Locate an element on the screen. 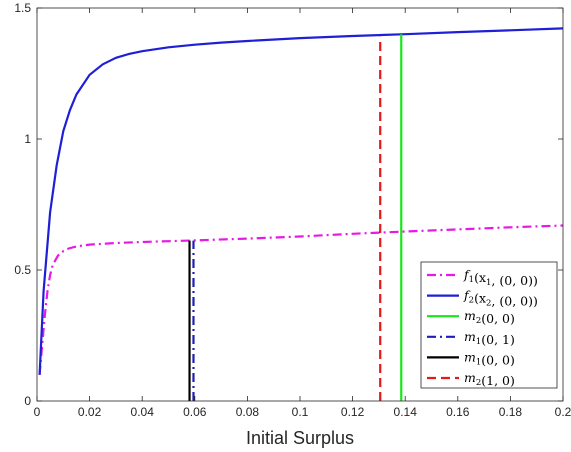 Image resolution: width=571 pixels, height=452 pixels. y-tick-label: 1.5 is located at coordinates (22, 8).